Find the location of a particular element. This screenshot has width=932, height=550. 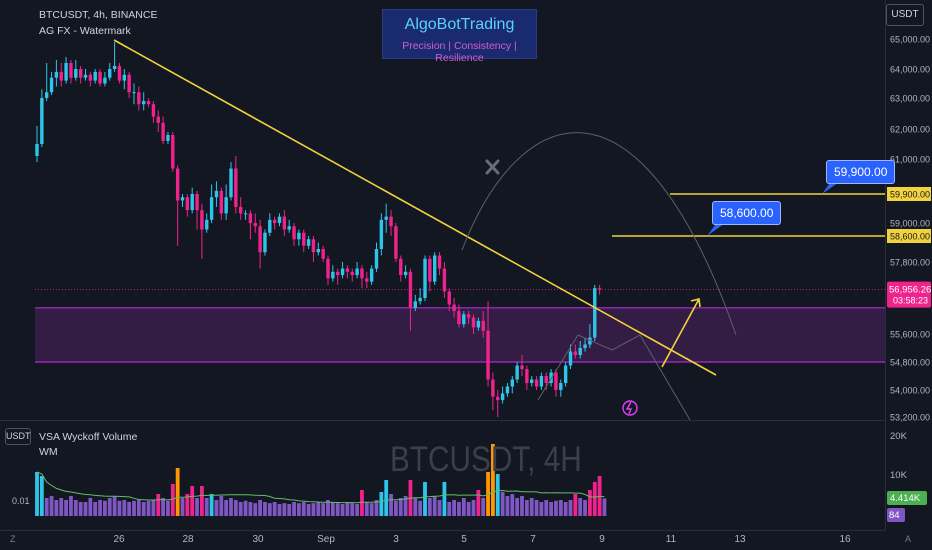

price-tick-label: 61,000.00 is located at coordinates (910, 160).